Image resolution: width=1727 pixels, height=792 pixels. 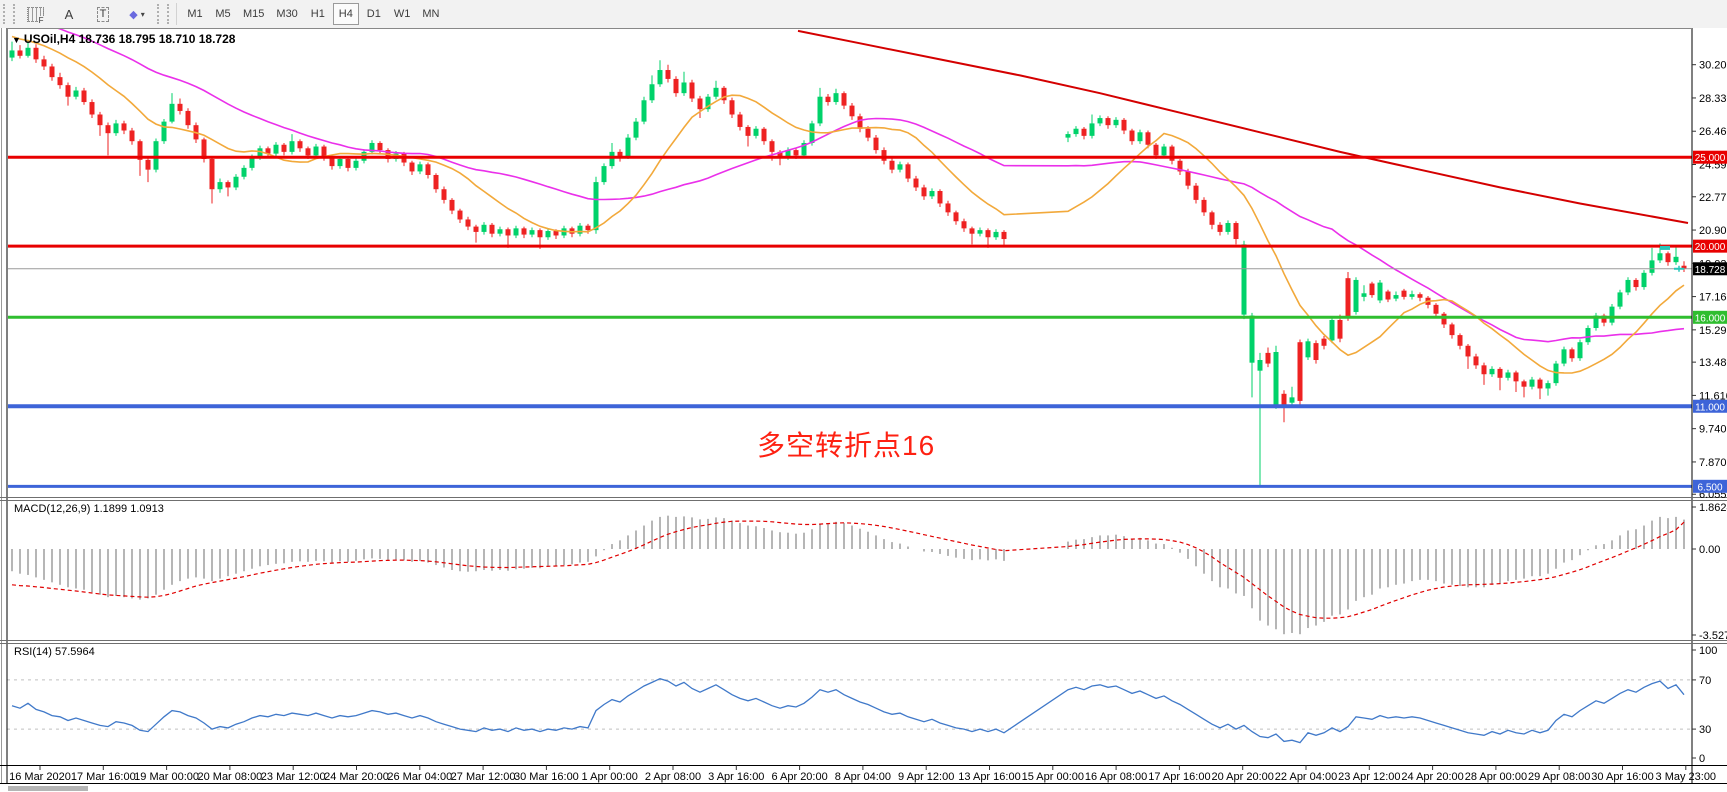 I want to click on timeframe-button-M15: M15, so click(x=253, y=14).